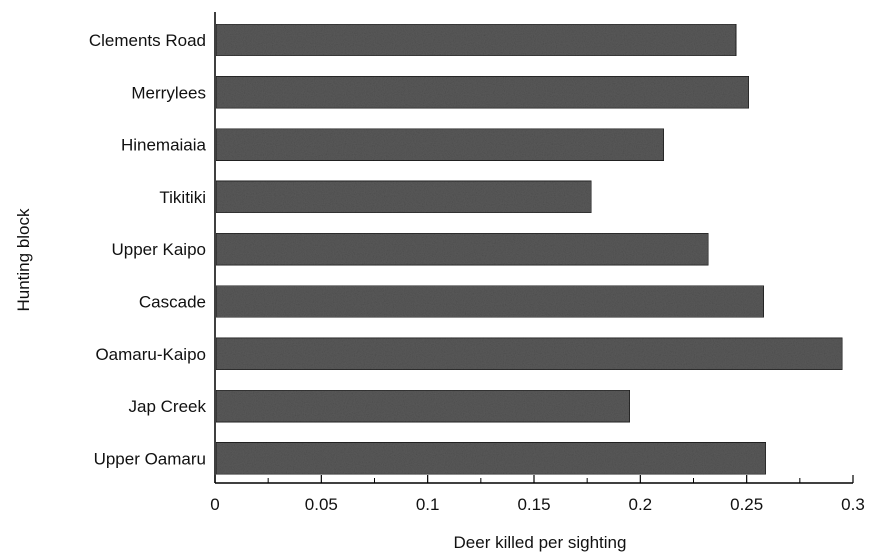 The width and height of the screenshot is (885, 556). What do you see at coordinates (403, 197) in the screenshot?
I see `bar-tikitiki` at bounding box center [403, 197].